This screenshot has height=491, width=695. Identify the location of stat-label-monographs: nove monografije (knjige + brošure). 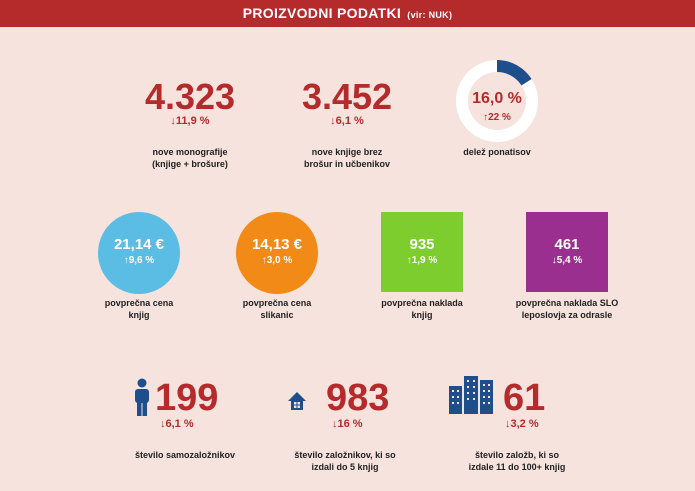
(190, 158).